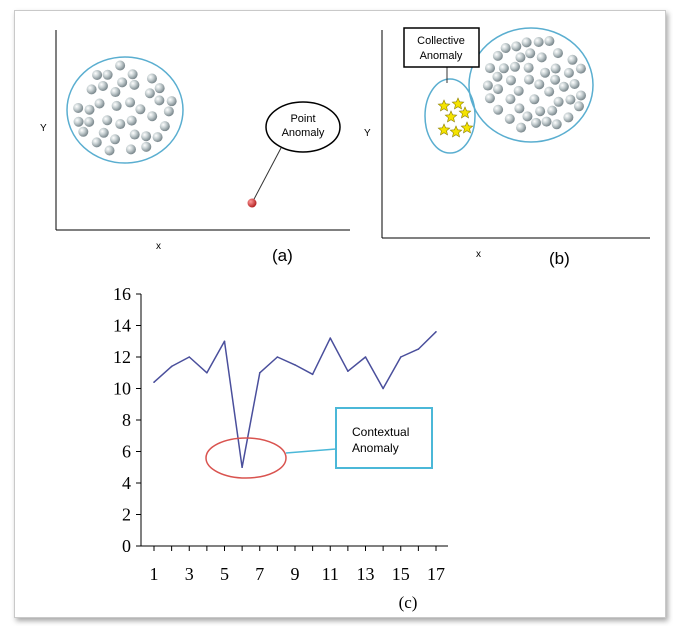  I want to click on panel-b-cluster-points, so click(534, 84).